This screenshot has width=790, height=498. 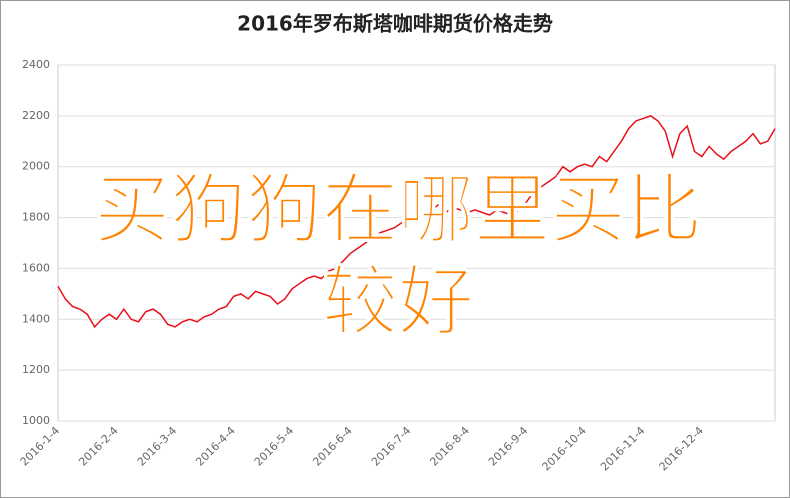 I want to click on y-tick-label: 1800, so click(x=36, y=217).